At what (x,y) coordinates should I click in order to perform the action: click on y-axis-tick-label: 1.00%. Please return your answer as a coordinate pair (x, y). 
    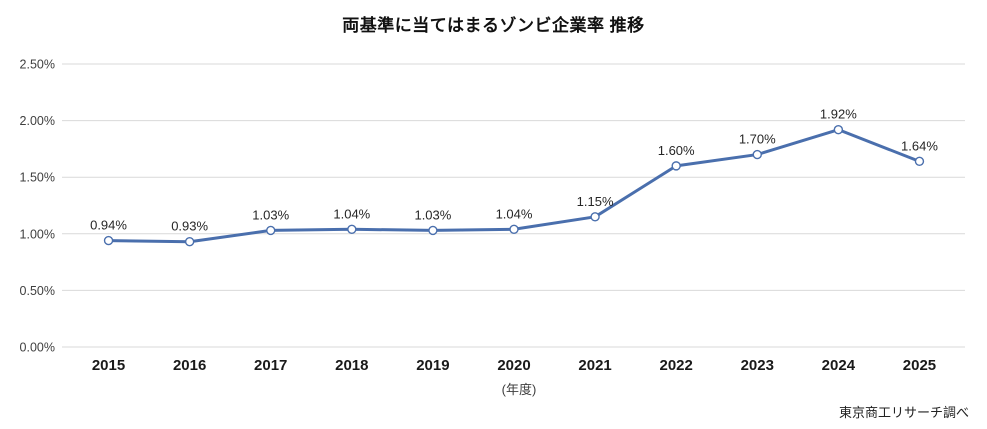
    Looking at the image, I should click on (37, 234).